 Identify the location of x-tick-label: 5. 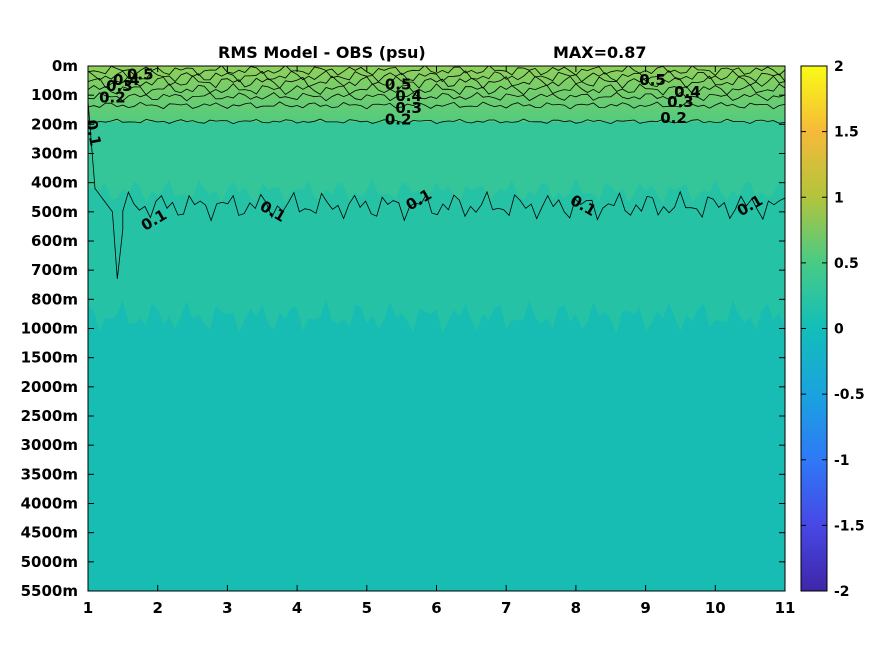
(367, 608).